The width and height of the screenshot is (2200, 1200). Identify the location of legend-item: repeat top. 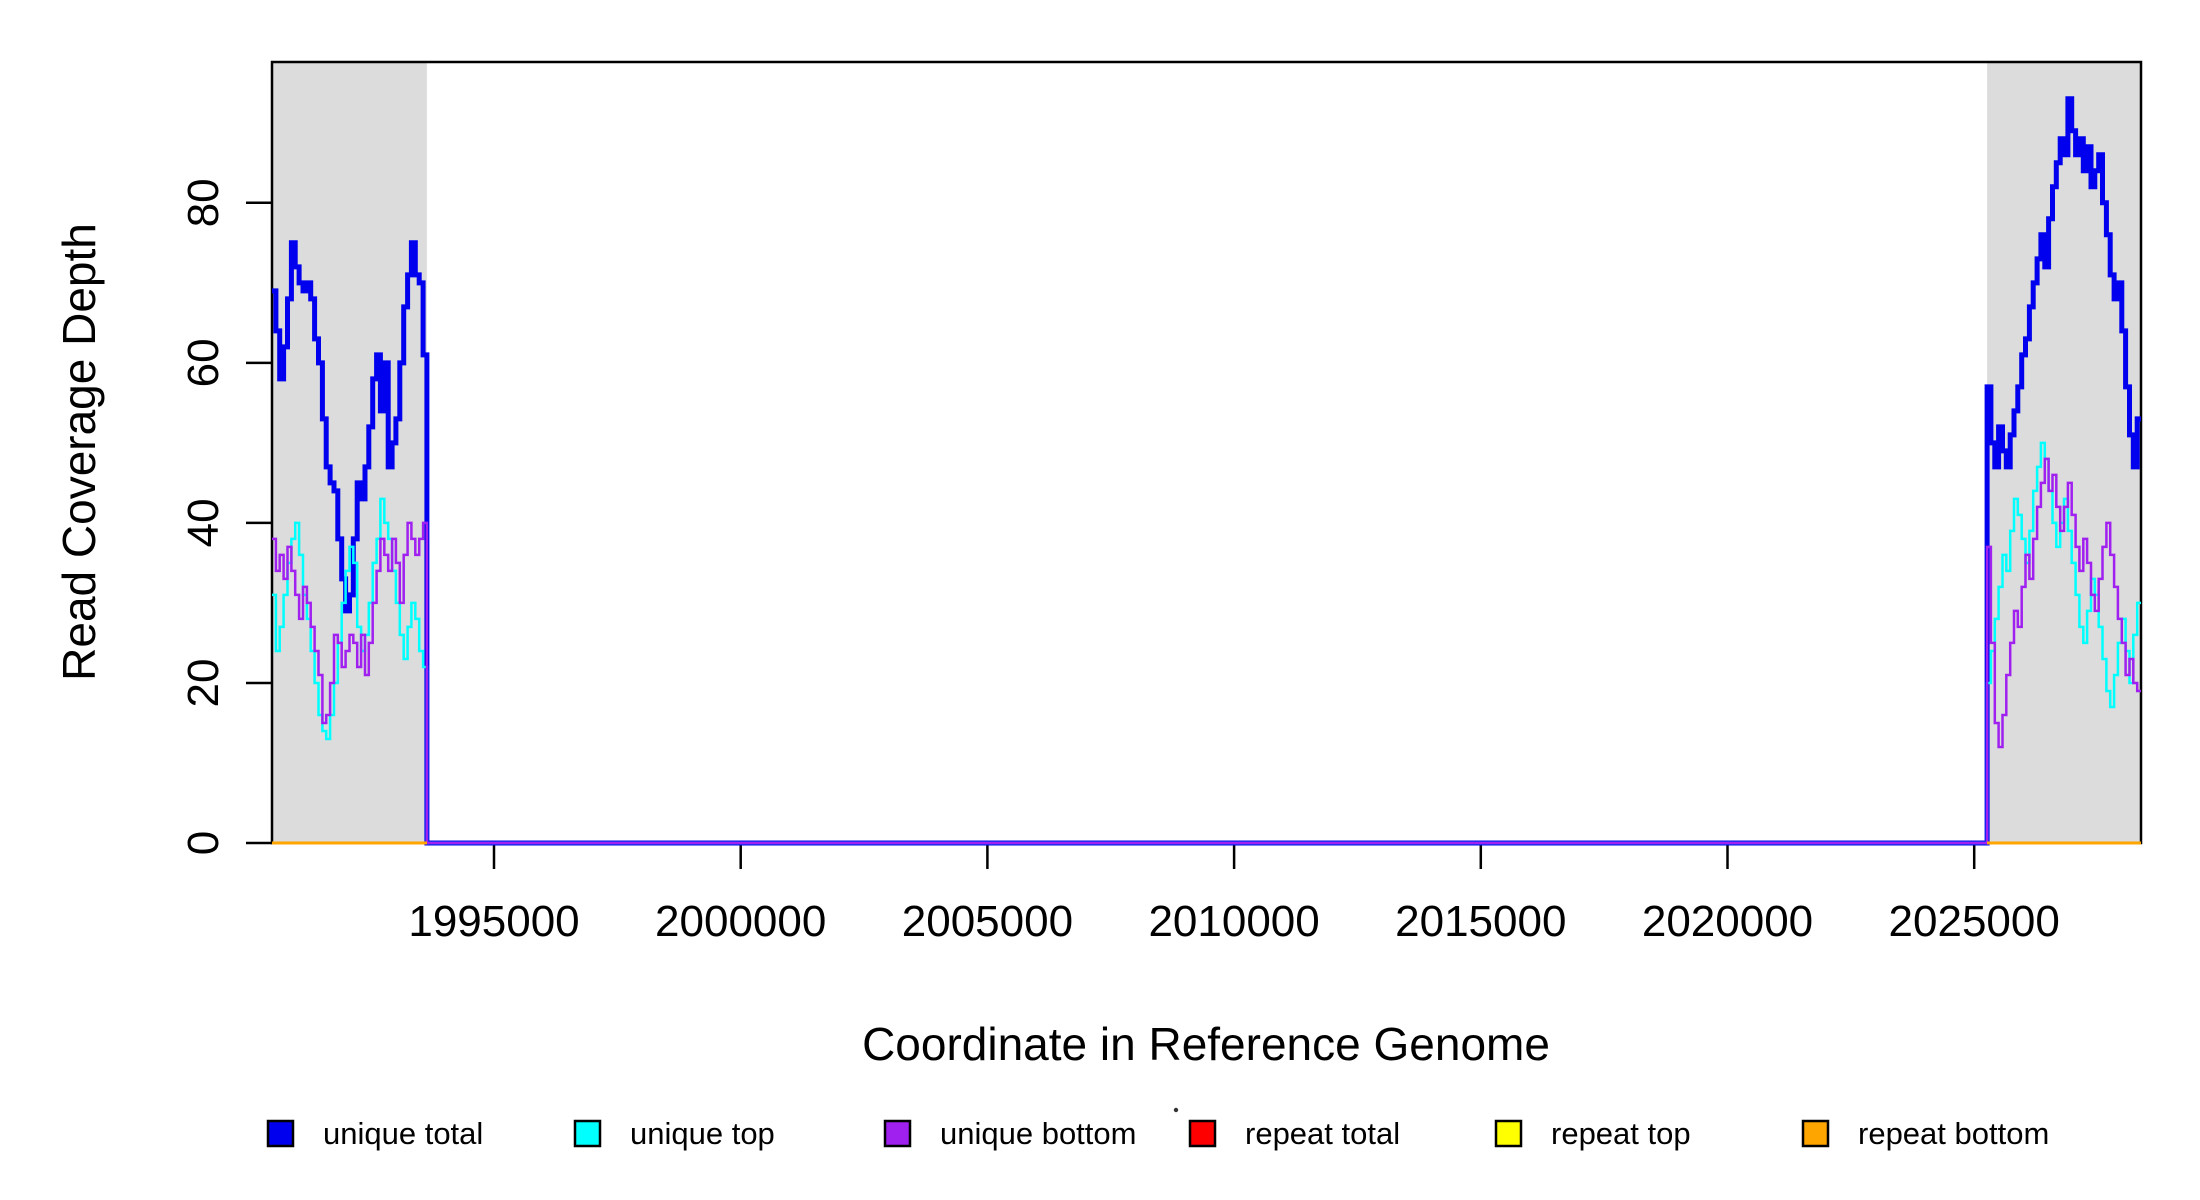
(1592, 1133).